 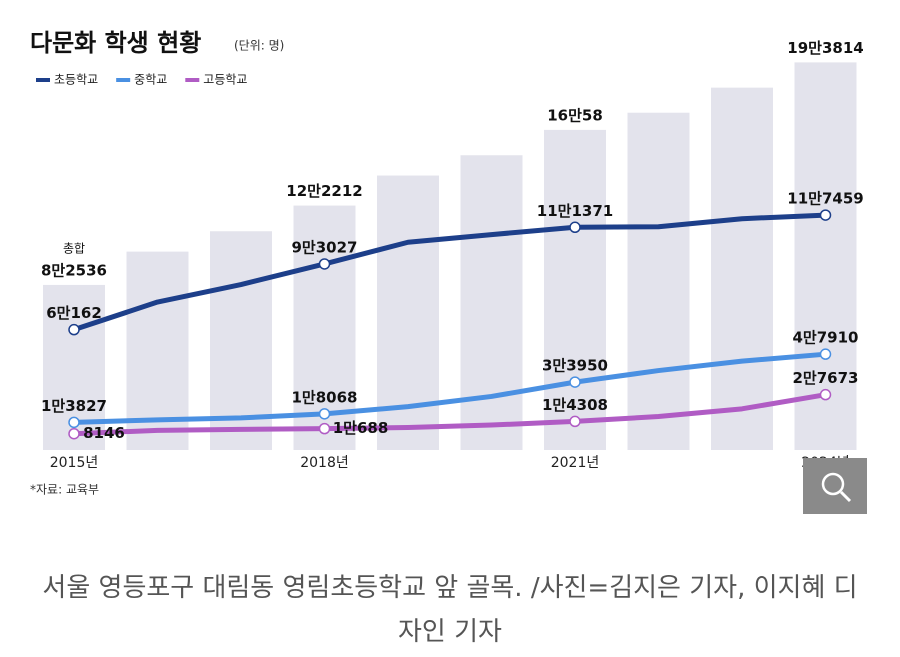 I want to click on line-value-label: 2만7673, so click(x=826, y=378).